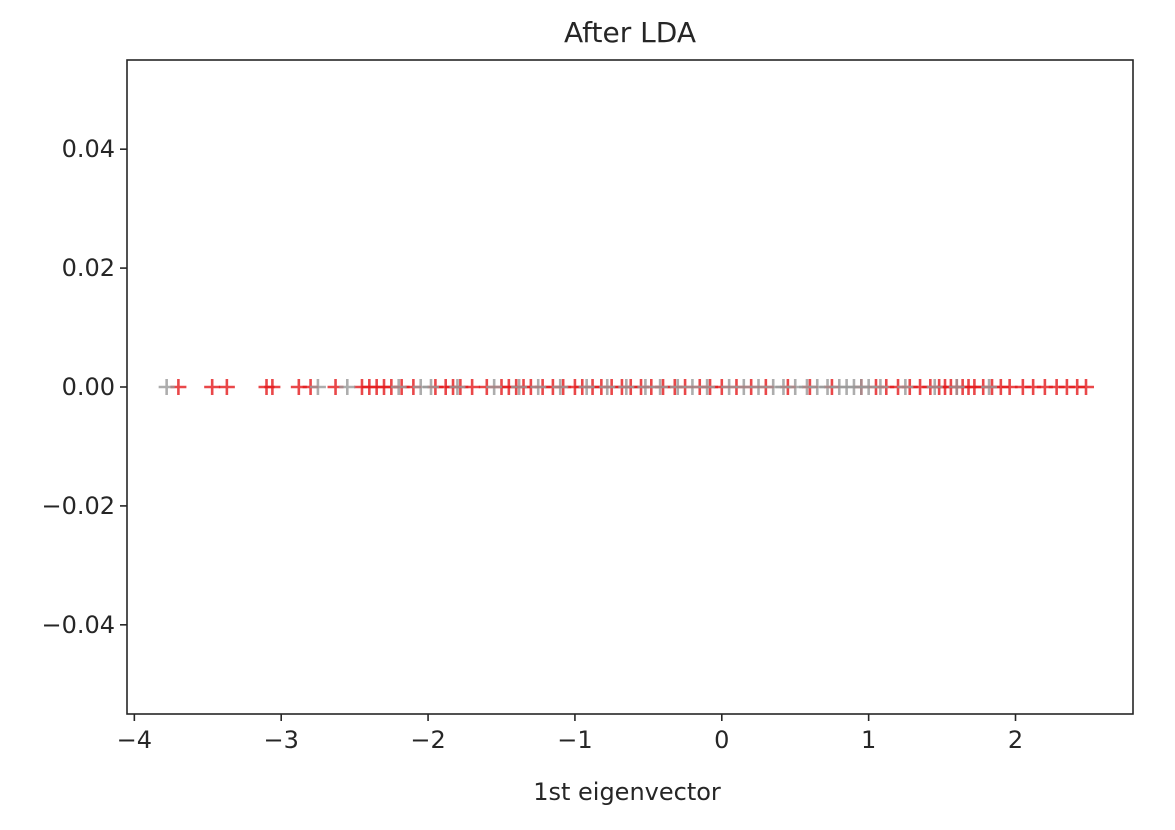  I want to click on x-tick-label: 0, so click(721, 740).